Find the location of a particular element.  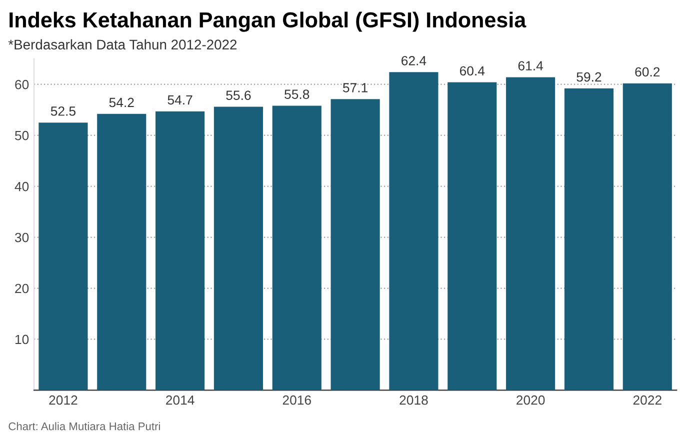

y-tick-label: 50 is located at coordinates (21, 135).